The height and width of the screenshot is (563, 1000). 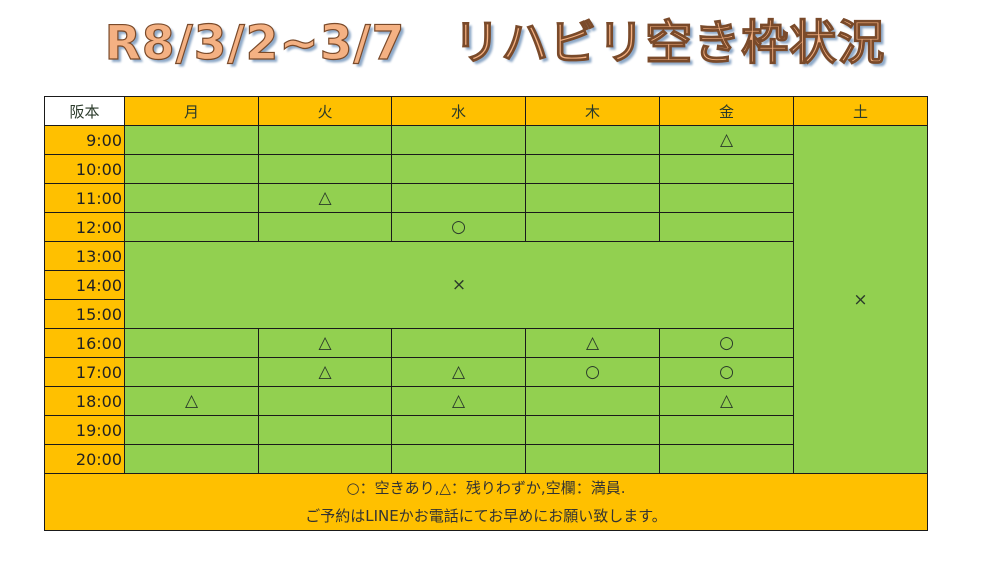 I want to click on table-row: 17:00 △ △ ○ ○, so click(x=486, y=372).